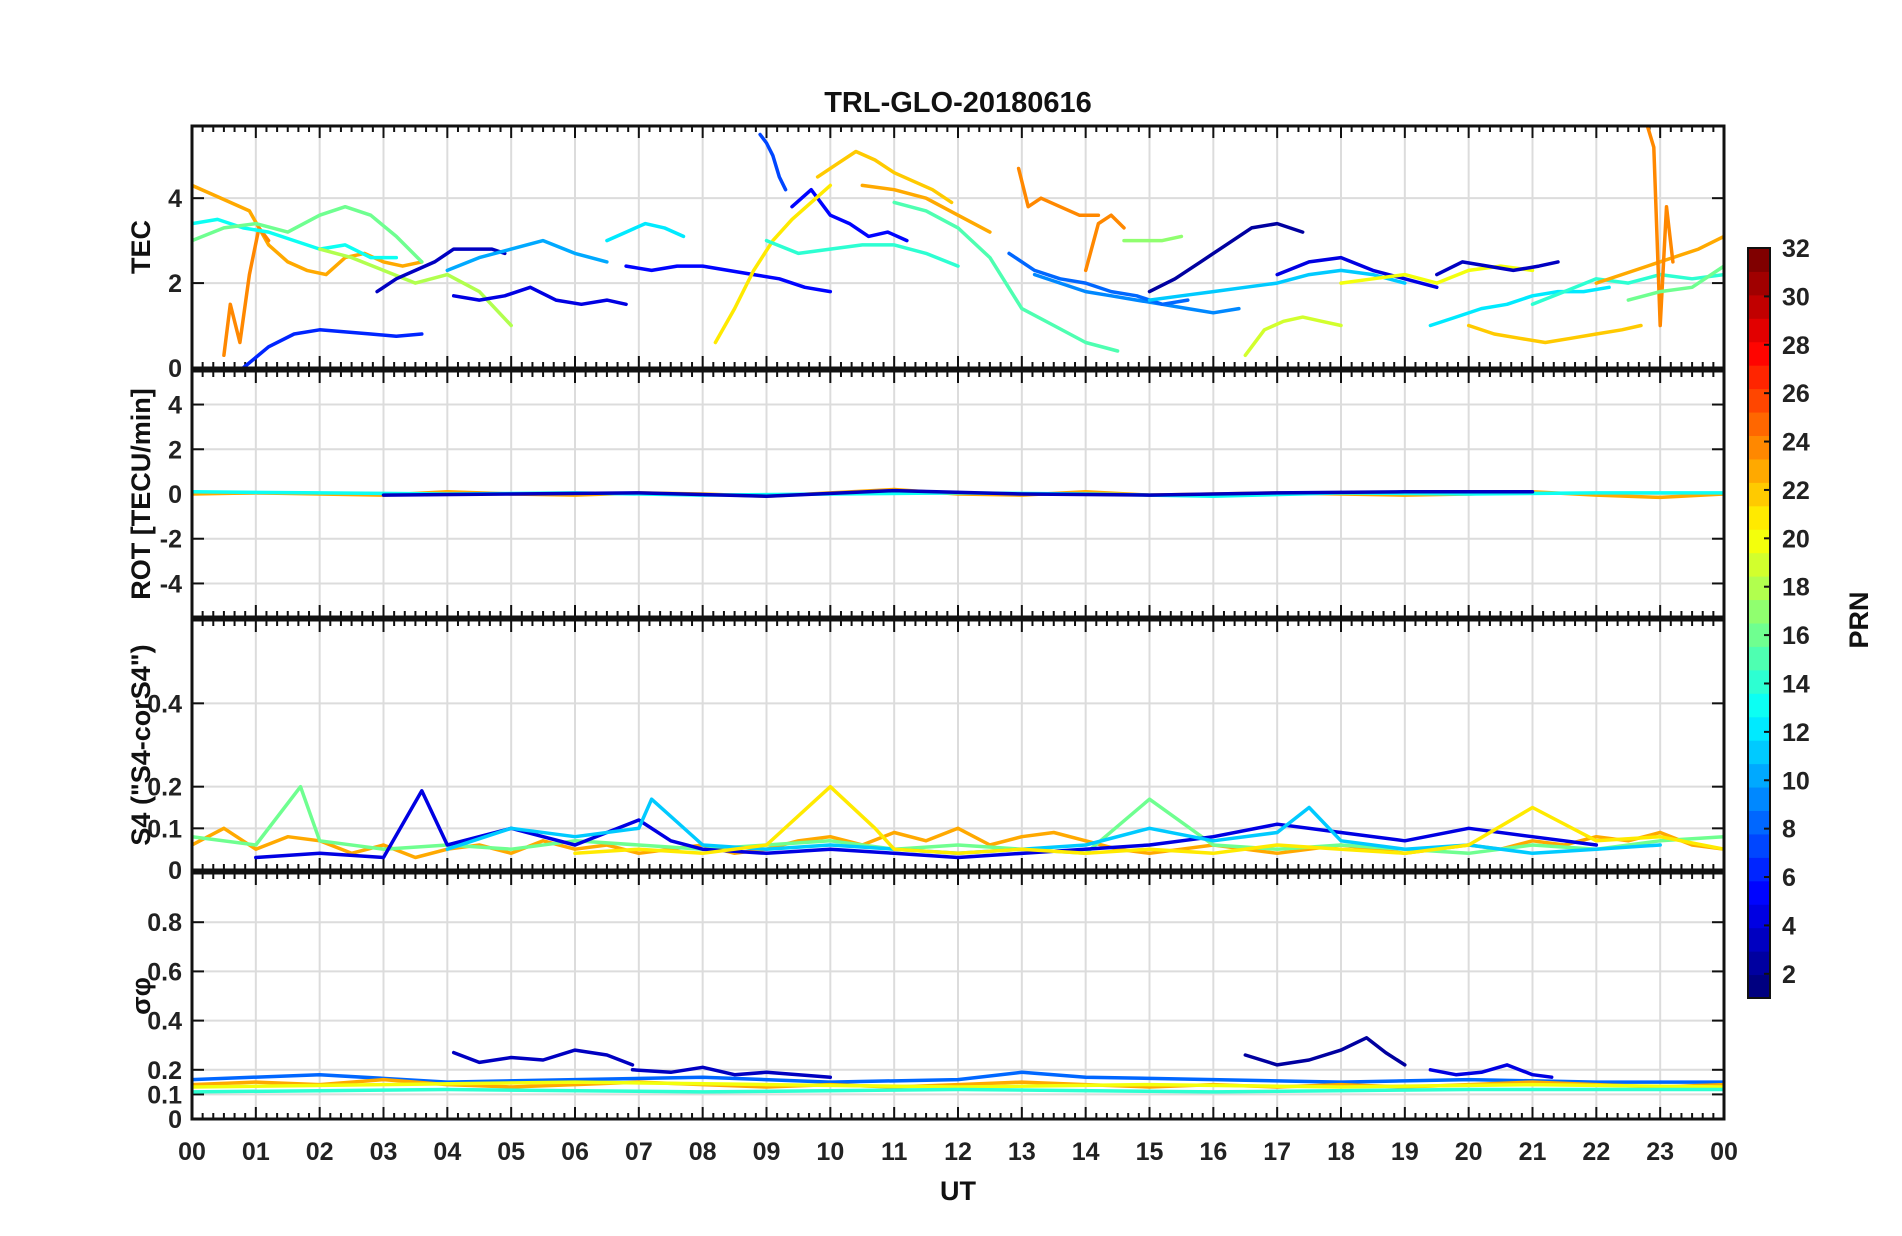 The width and height of the screenshot is (1902, 1236). What do you see at coordinates (141, 493) in the screenshot?
I see `rot-ylabel: ROT [TECU/min]` at bounding box center [141, 493].